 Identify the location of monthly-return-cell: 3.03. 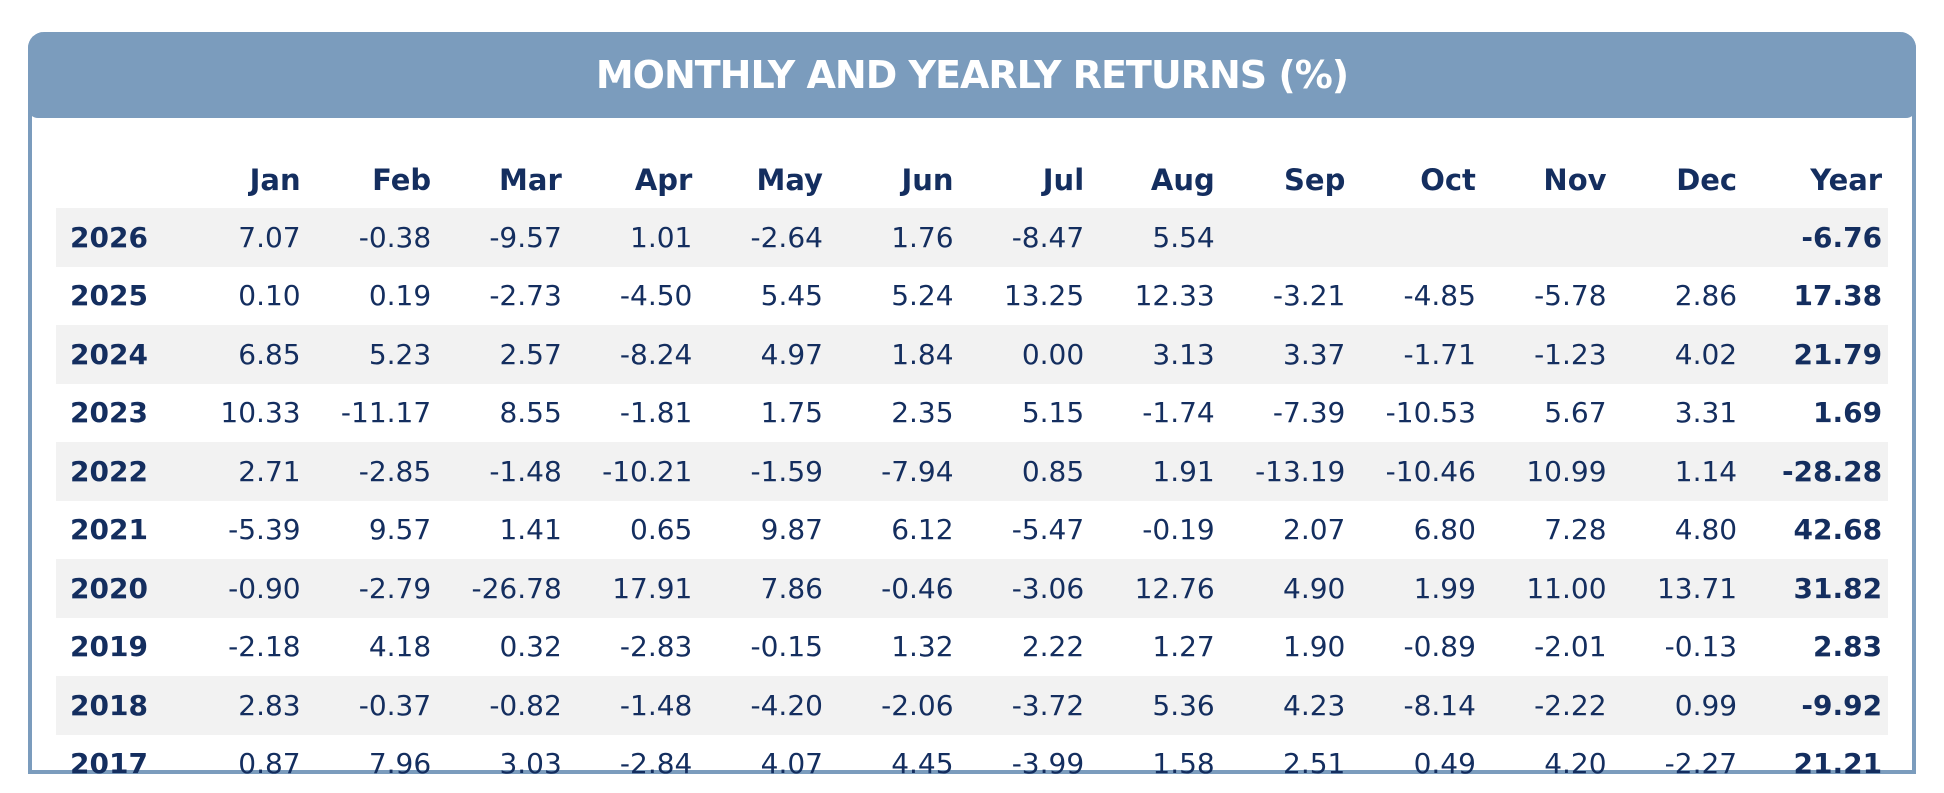
(502, 764).